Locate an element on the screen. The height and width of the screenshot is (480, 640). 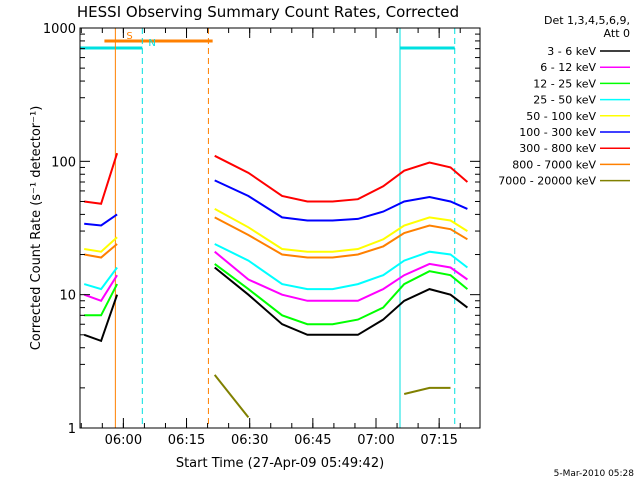
series-3-6-kevkev-line is located at coordinates (276, 304).